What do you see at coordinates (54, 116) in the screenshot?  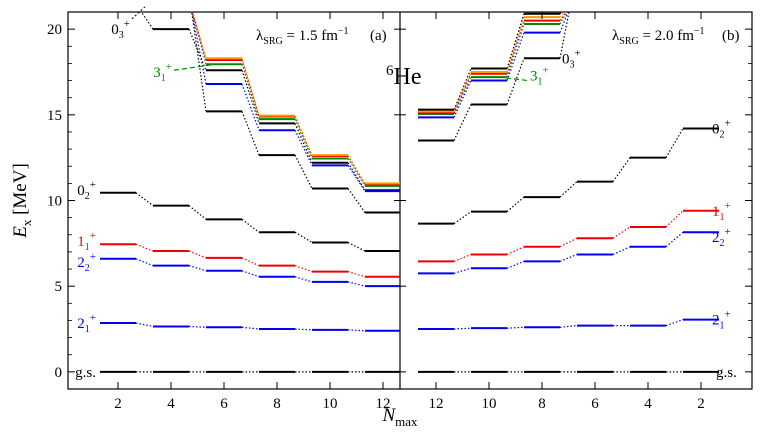 I see `y-tick-label: 15` at bounding box center [54, 116].